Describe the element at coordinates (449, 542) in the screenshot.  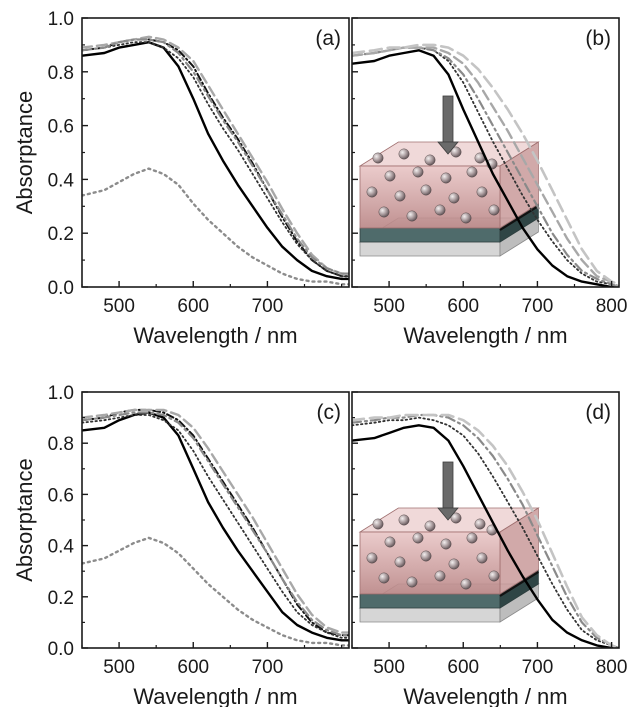
I see `inset-illustration-d` at that location.